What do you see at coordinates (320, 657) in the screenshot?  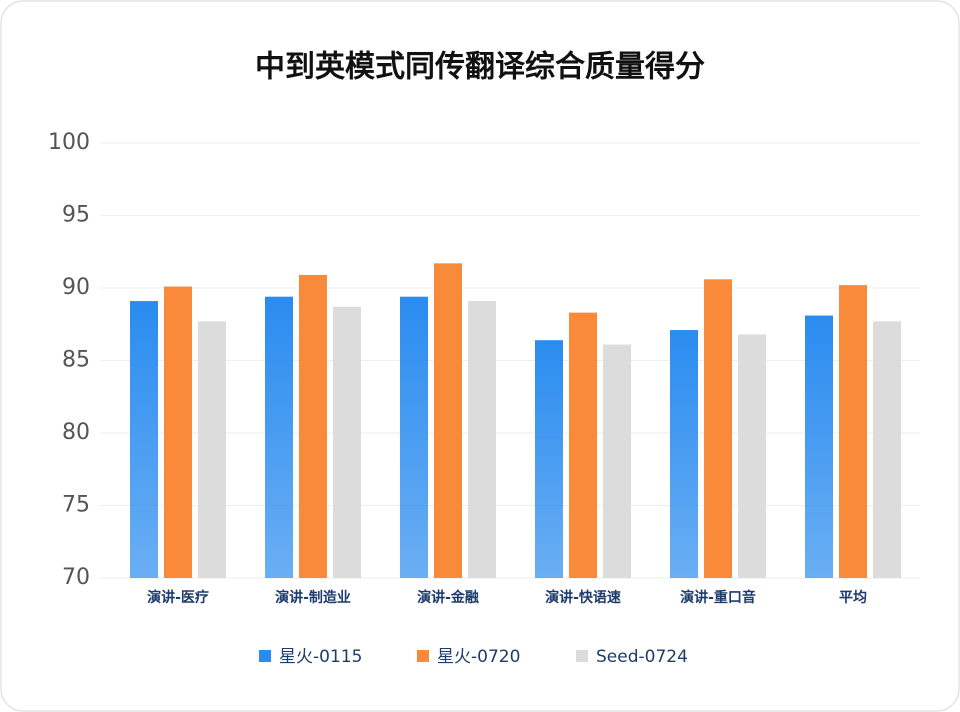 I see `legend-label: 星火-0115` at bounding box center [320, 657].